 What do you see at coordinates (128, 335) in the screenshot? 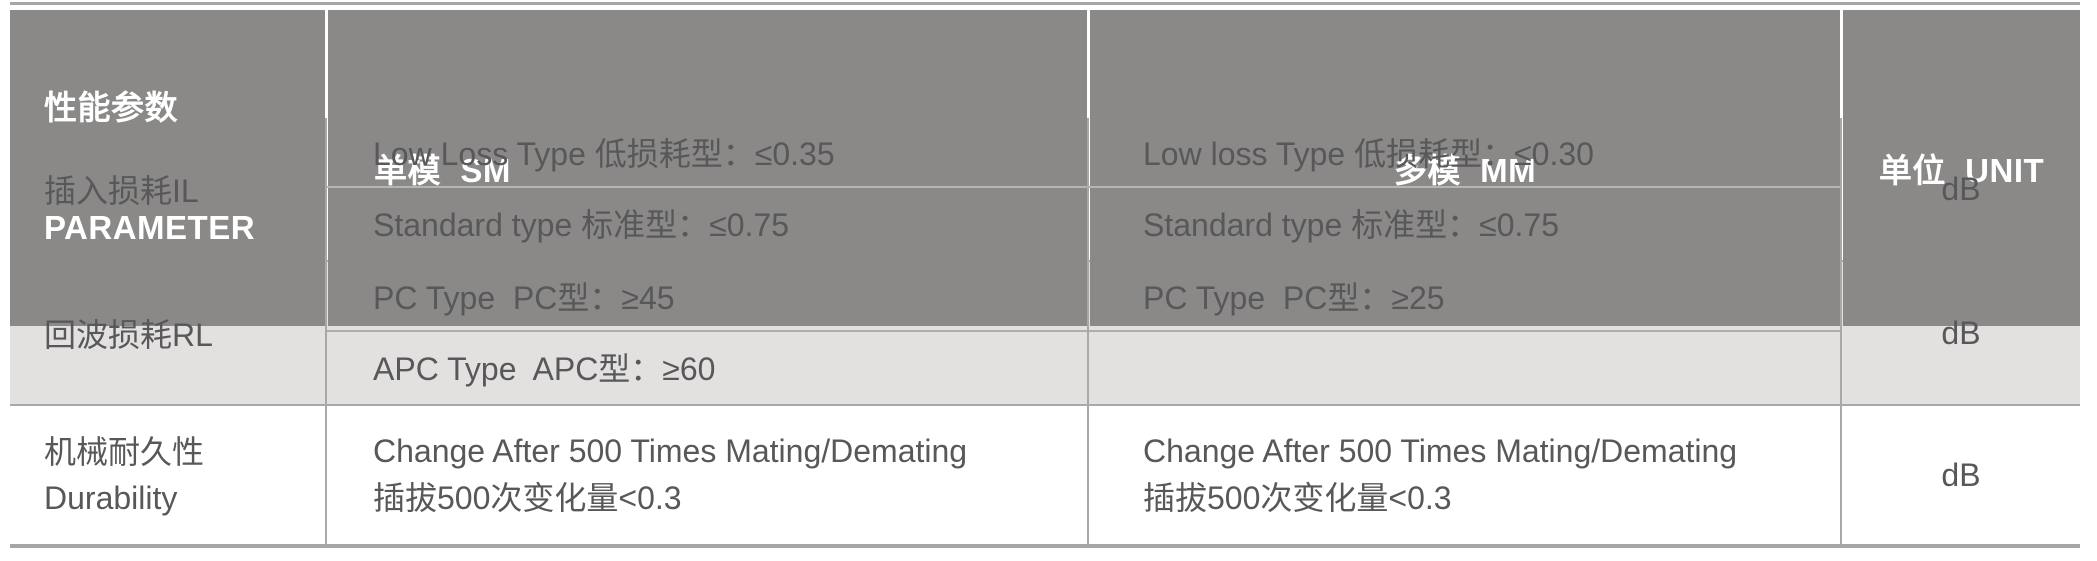
I see `cell-return-loss-param: 回波损耗RL` at bounding box center [128, 335].